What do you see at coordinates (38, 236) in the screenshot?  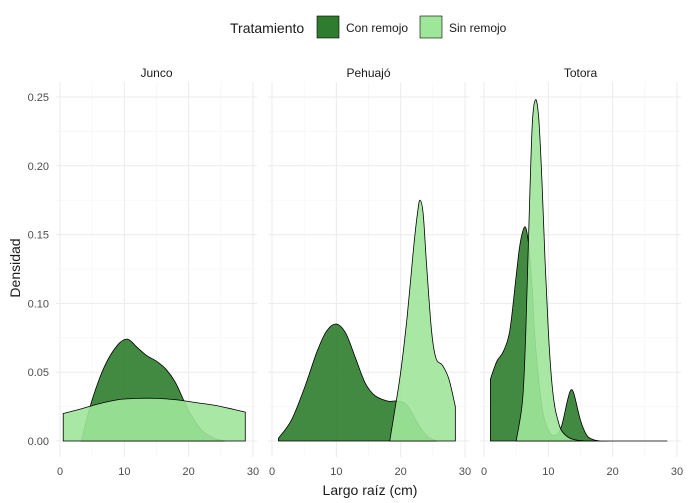 I see `y-tick-label: 0.15` at bounding box center [38, 236].